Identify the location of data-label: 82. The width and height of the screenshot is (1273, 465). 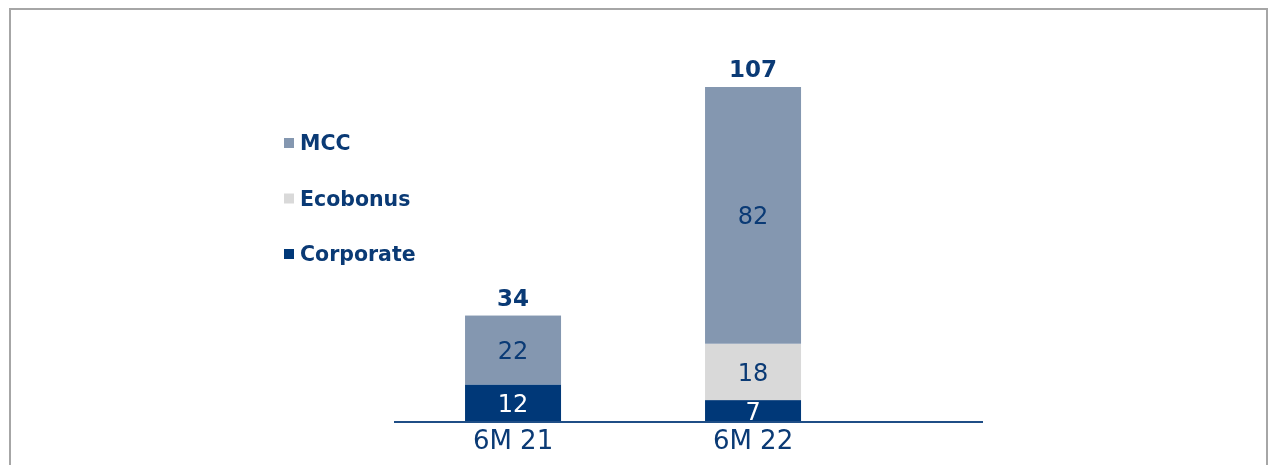
(753, 216).